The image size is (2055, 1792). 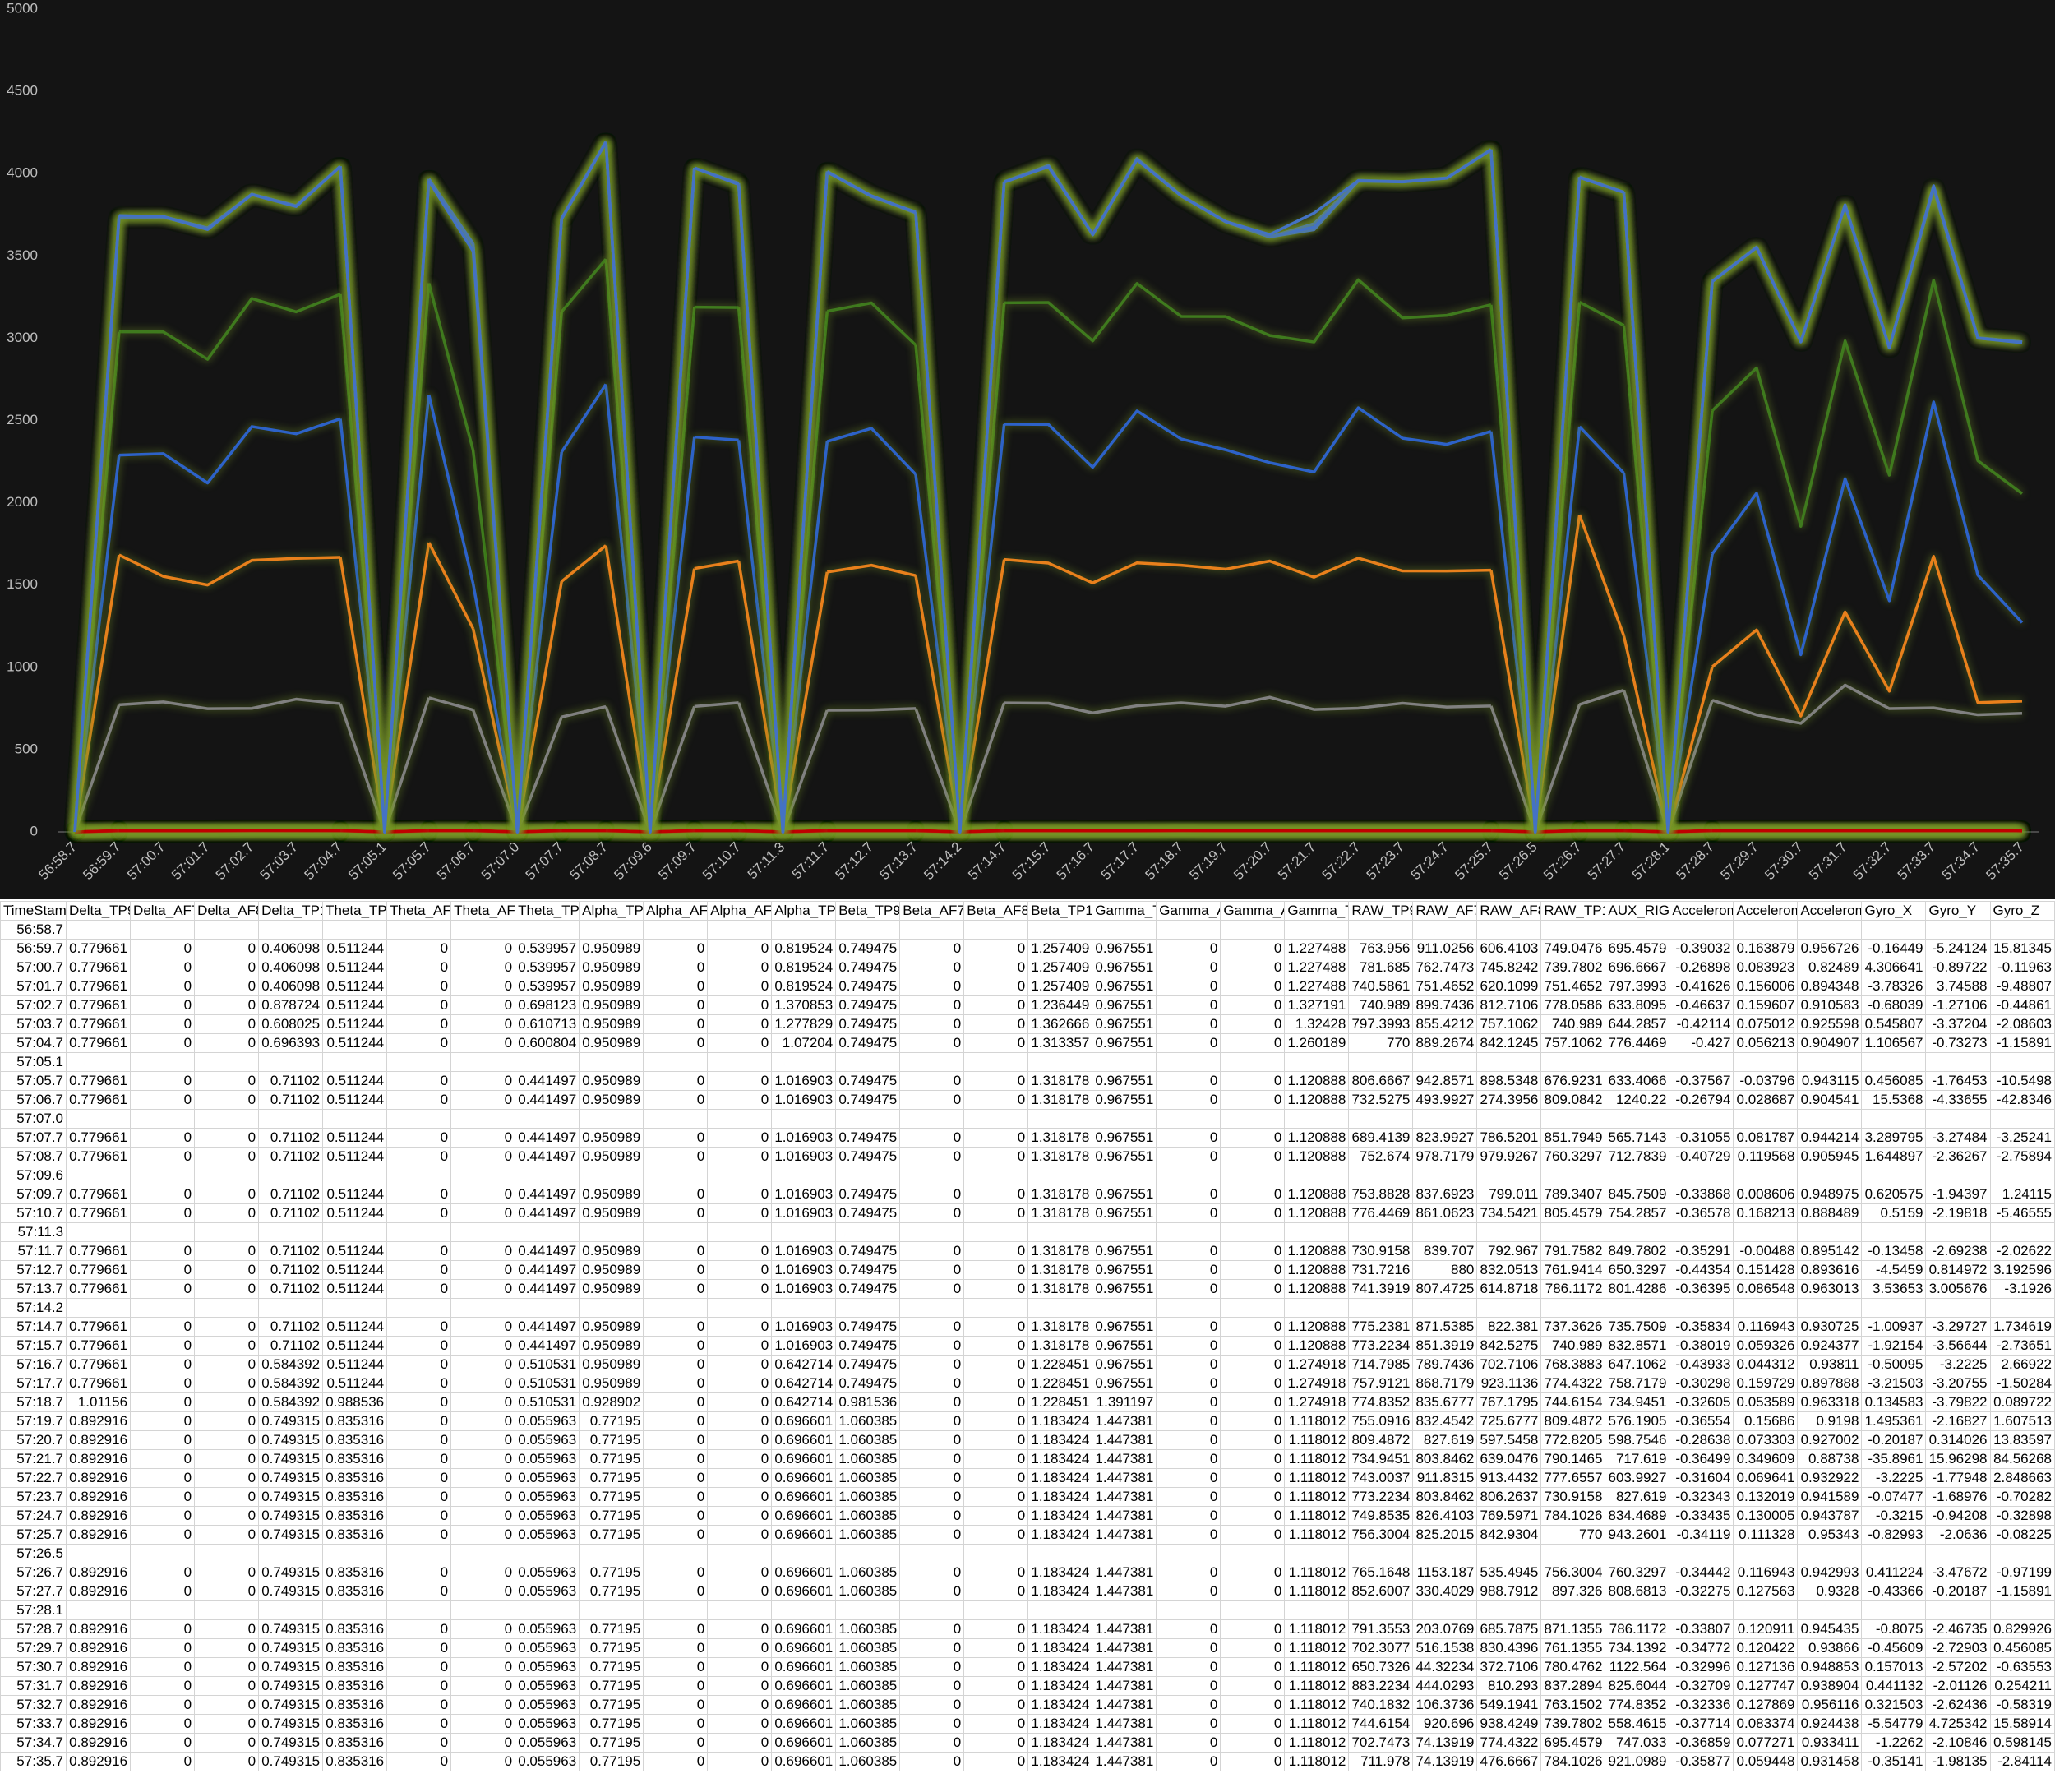 I want to click on value-cell: 576.1905, so click(x=1637, y=1421).